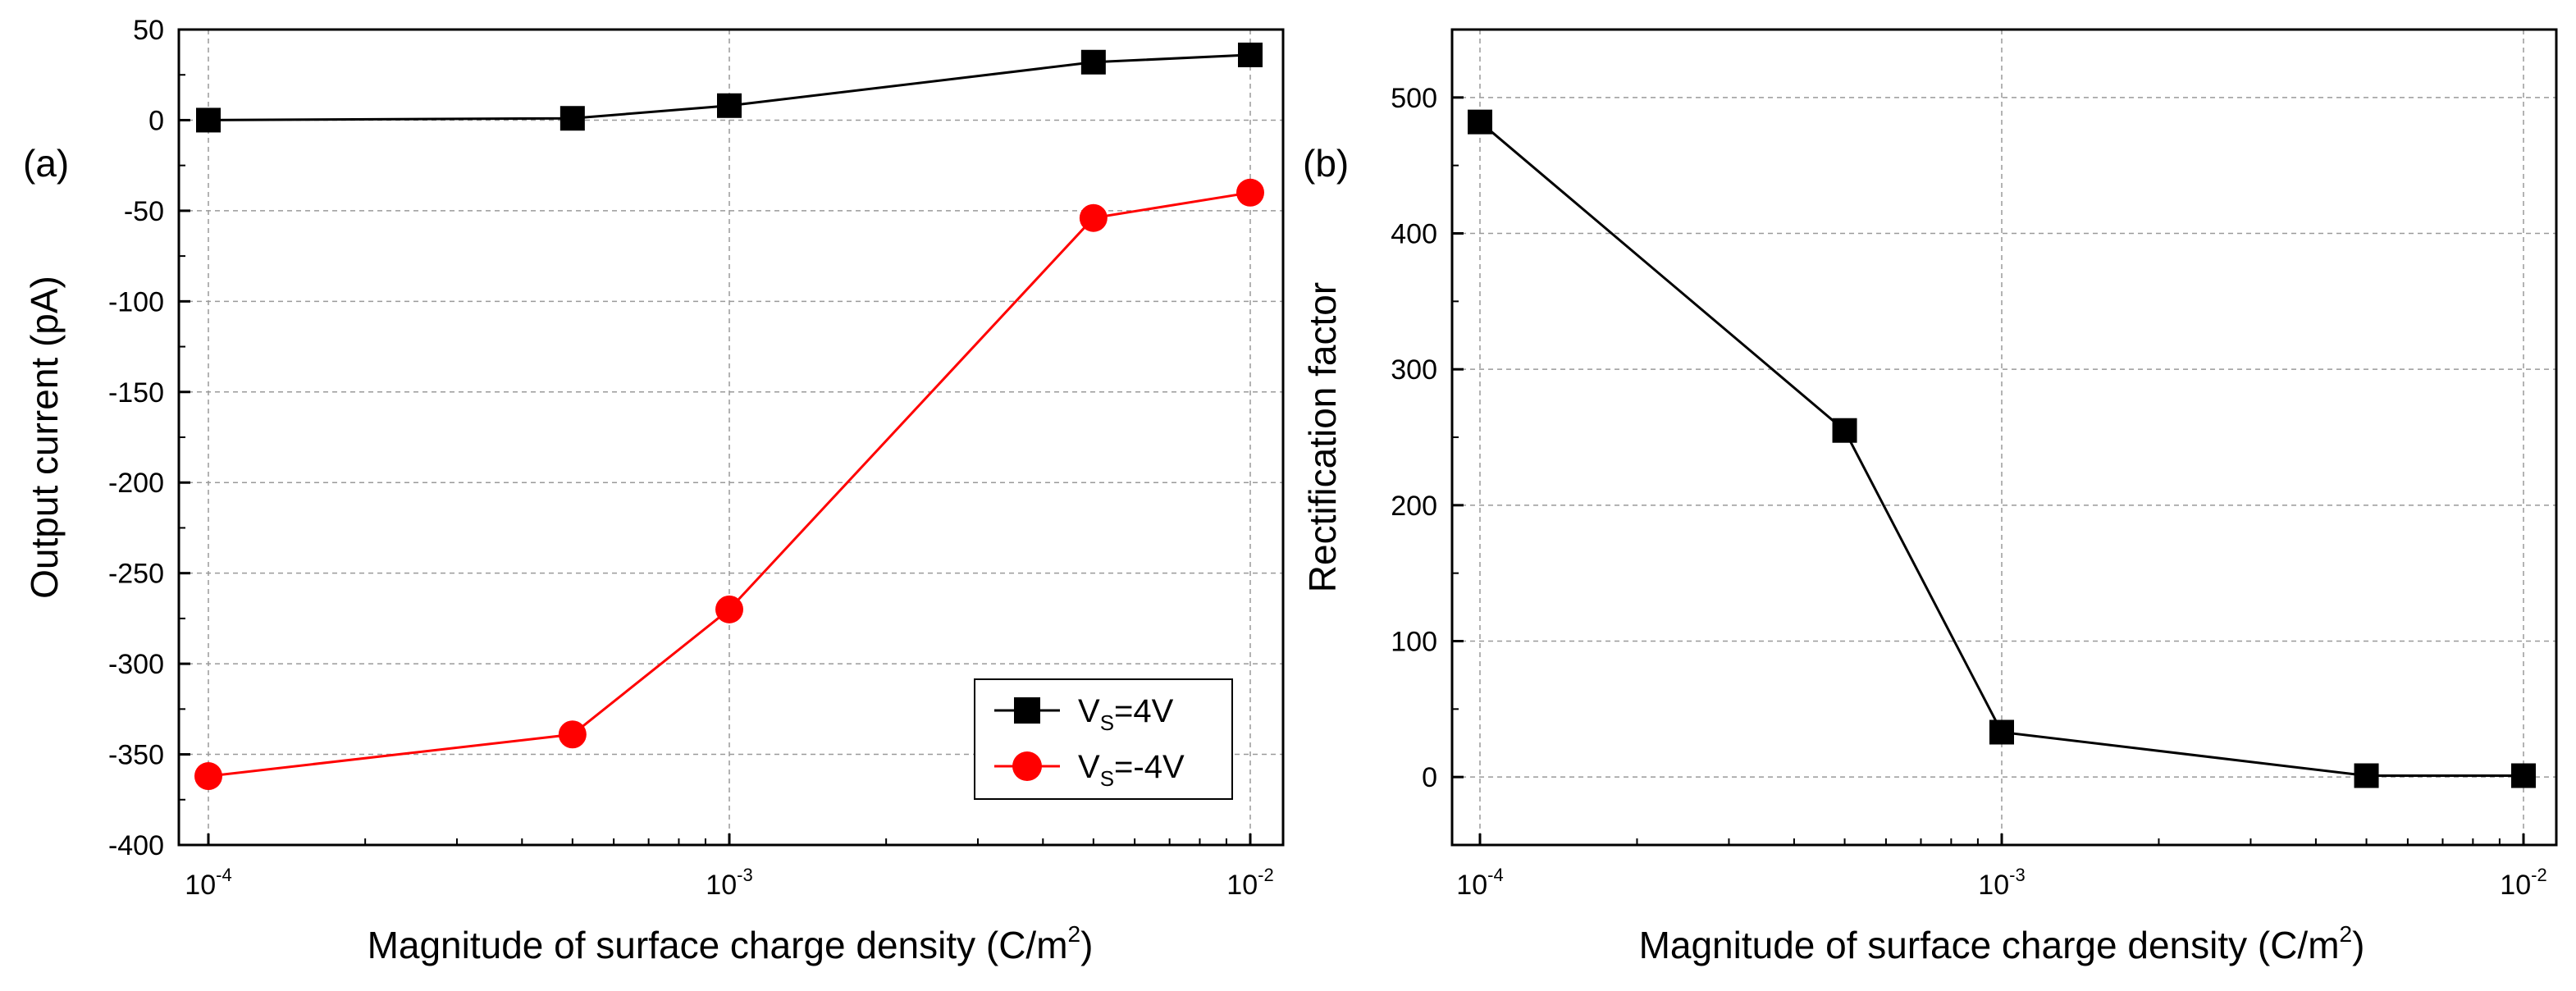 The width and height of the screenshot is (2576, 991). I want to click on panel-label-b: (b), so click(1326, 163).